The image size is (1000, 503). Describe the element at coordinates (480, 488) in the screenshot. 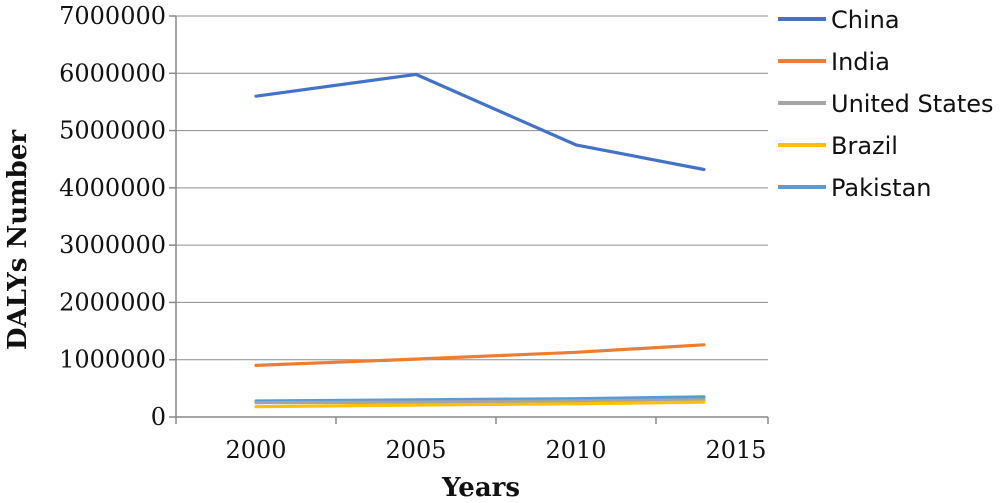

I see `x-axis-title: Years` at that location.